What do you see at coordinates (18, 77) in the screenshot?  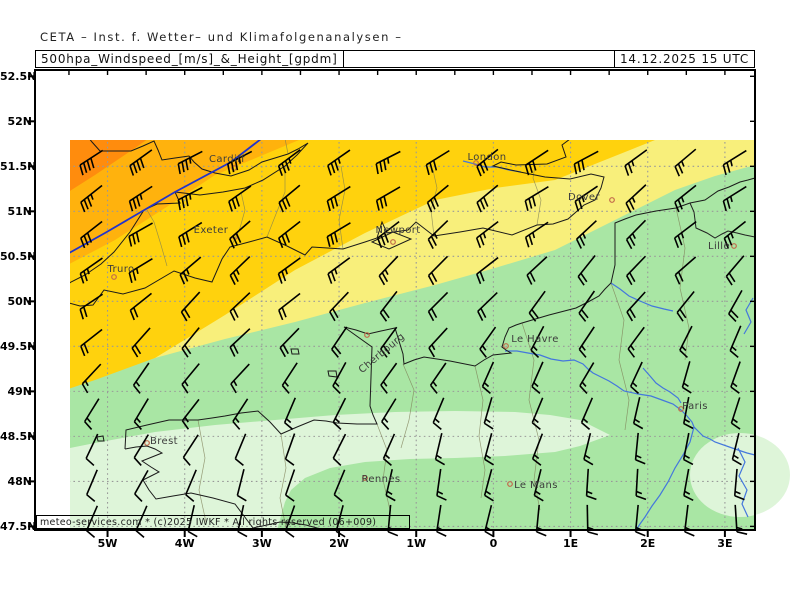 I see `lat-label-52.5N: 52.5N` at bounding box center [18, 77].